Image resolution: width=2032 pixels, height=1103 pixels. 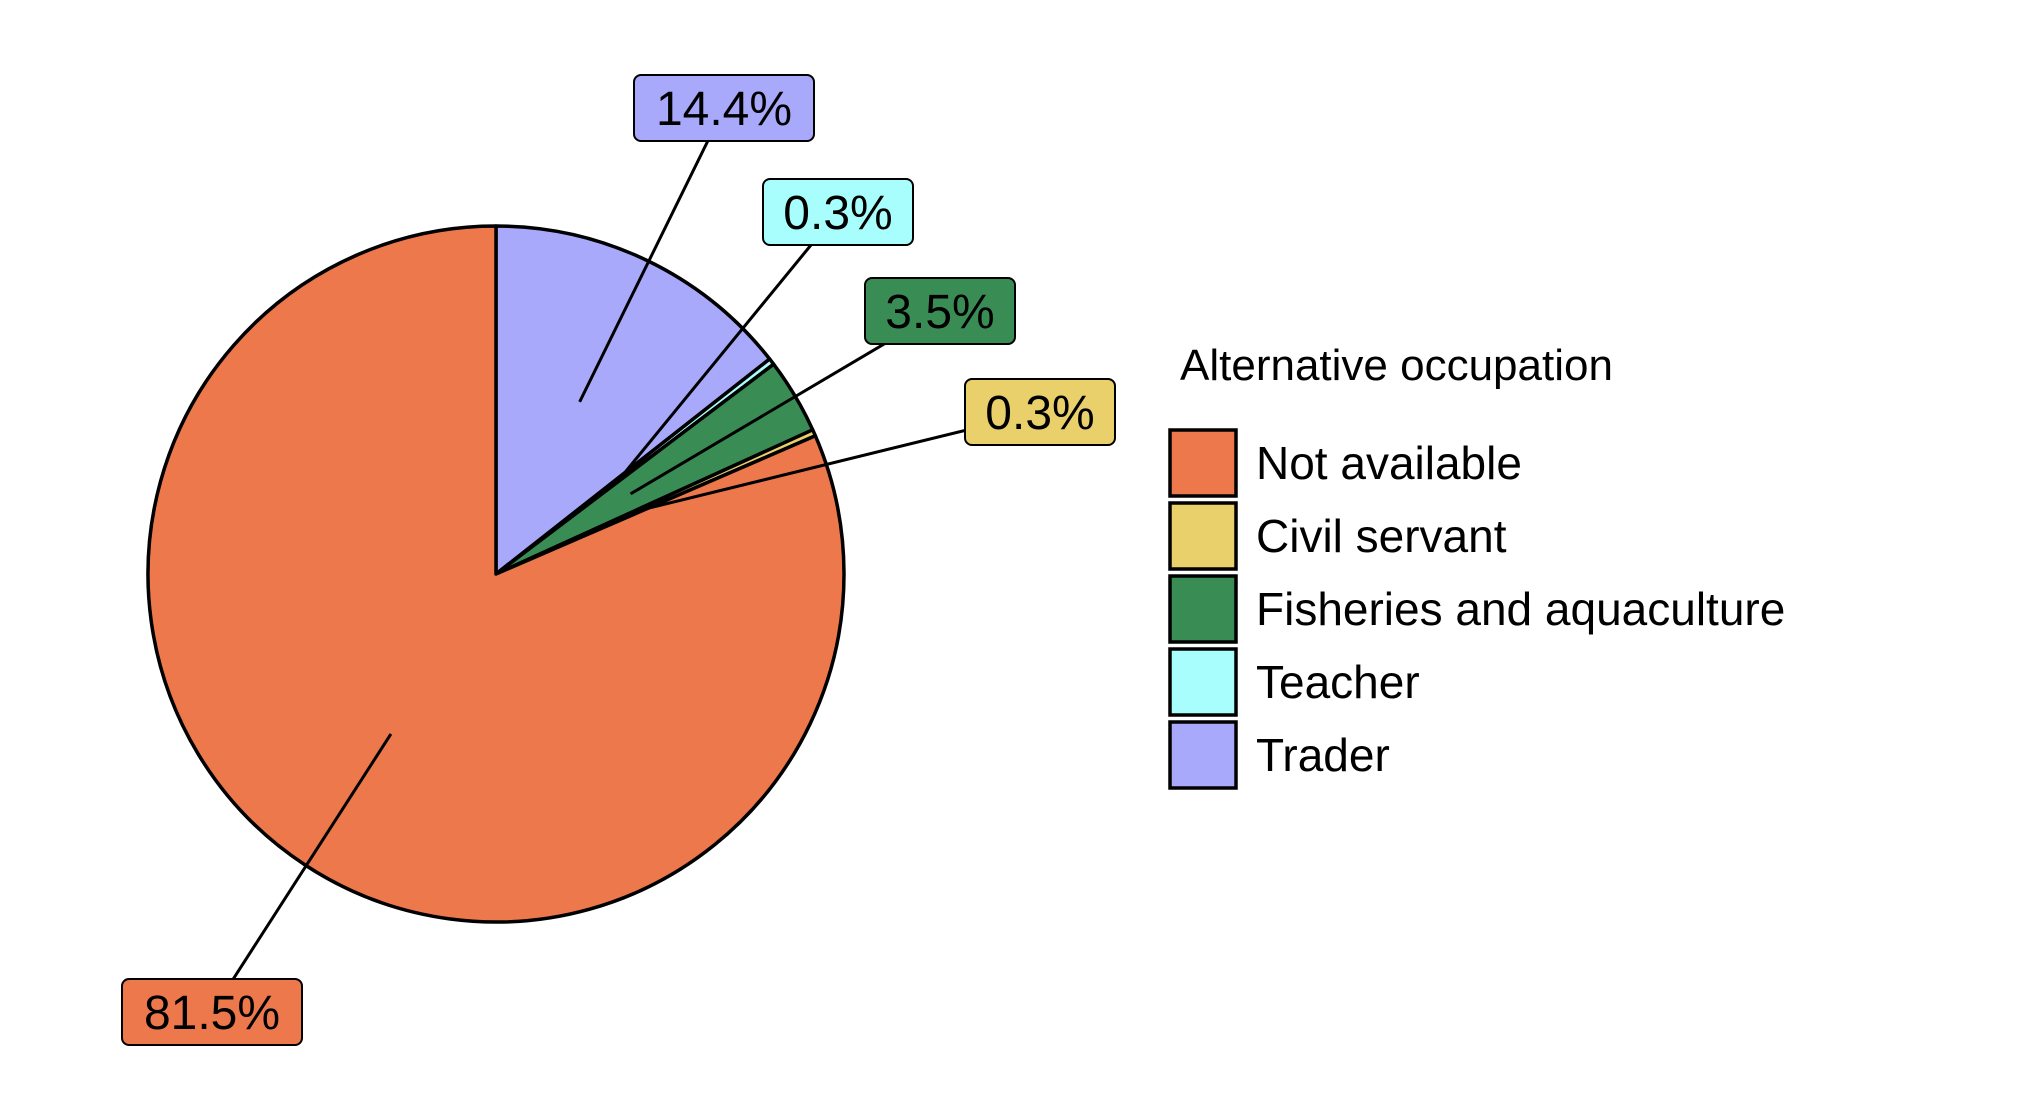 I want to click on data-label-not-available: 81.5%, so click(x=212, y=1012).